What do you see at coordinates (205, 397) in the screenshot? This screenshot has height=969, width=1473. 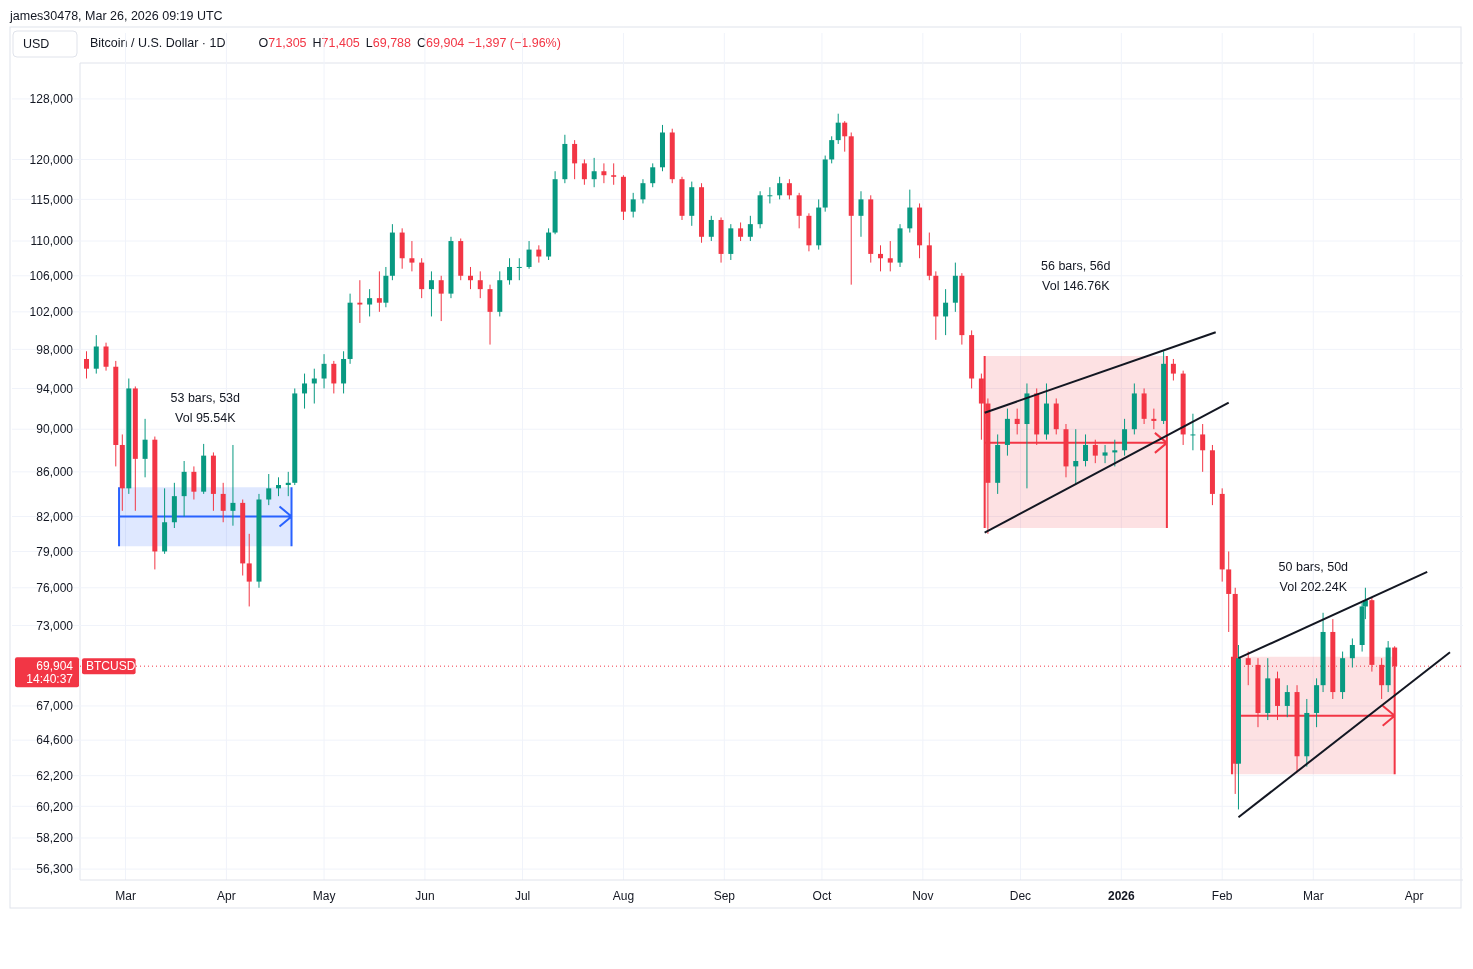 I see `annotation: 53 bars, 53d` at bounding box center [205, 397].